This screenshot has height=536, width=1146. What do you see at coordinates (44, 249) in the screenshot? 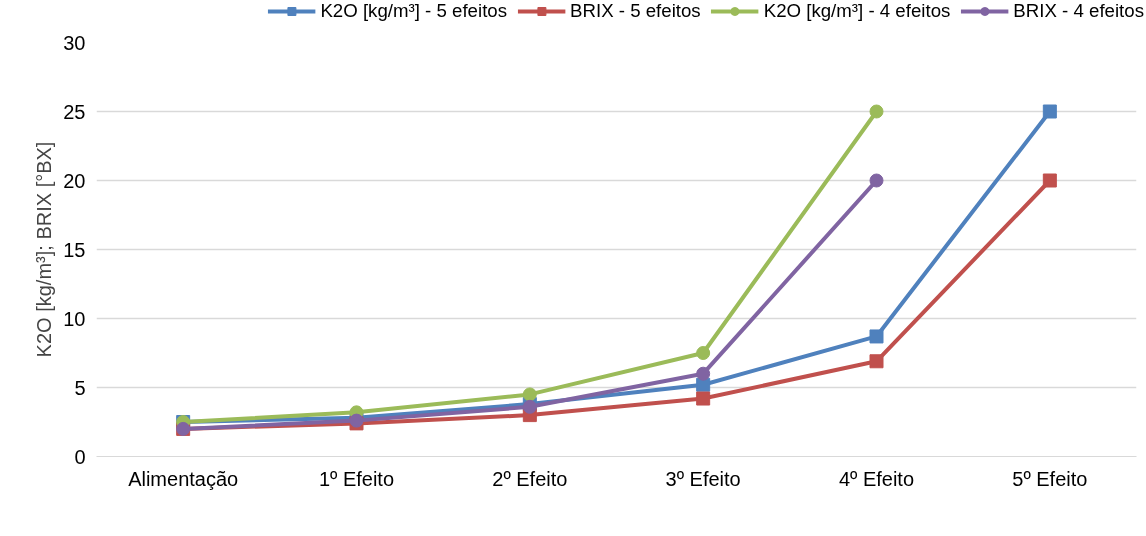
I see `y-axis-title: K2O [kg/m³]; BRIX [°BX]` at bounding box center [44, 249].